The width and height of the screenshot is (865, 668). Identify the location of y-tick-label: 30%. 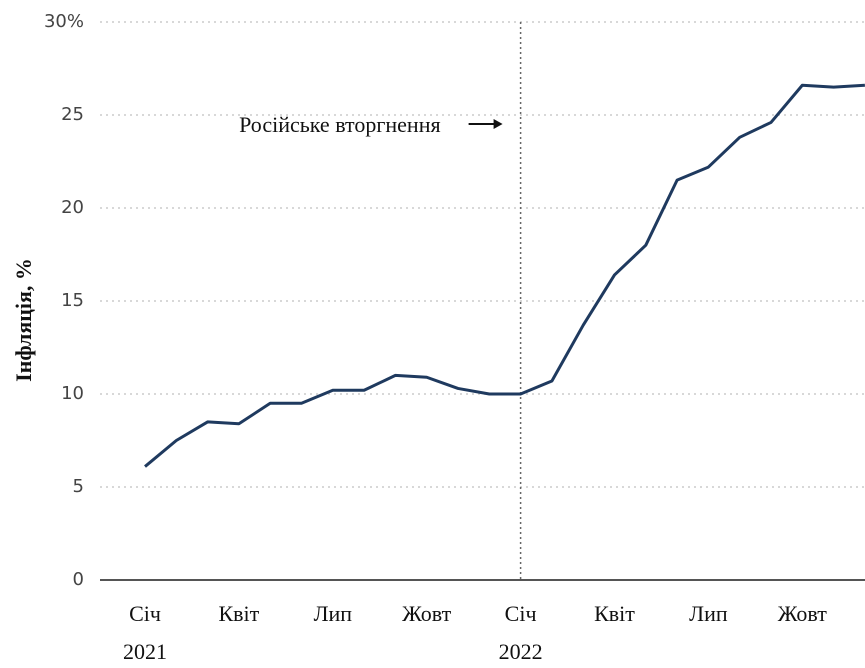
(64, 21).